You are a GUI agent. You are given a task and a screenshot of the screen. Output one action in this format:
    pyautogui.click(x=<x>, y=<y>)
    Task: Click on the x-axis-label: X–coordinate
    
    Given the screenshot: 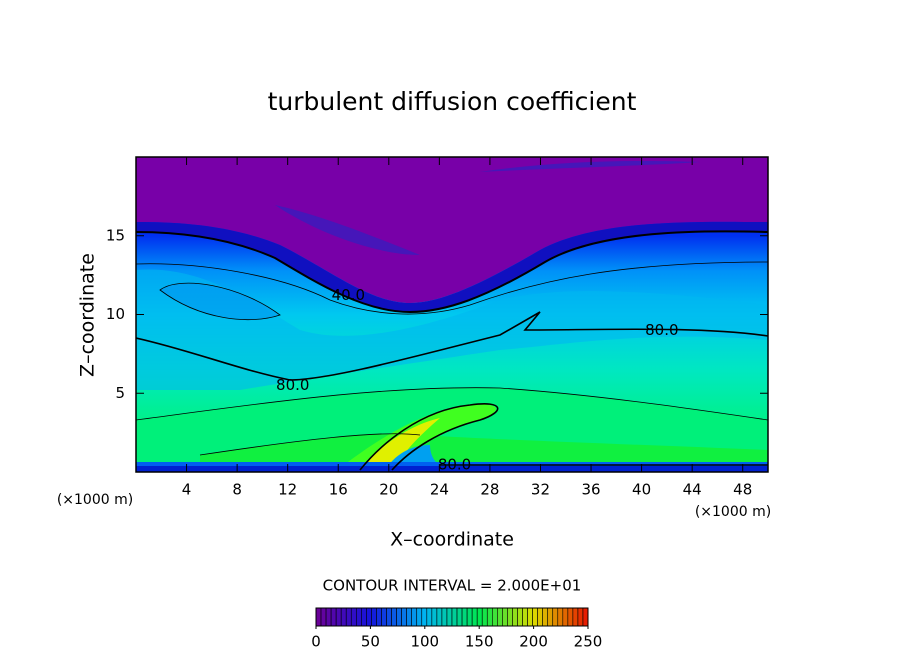 What is the action you would take?
    pyautogui.click(x=452, y=540)
    